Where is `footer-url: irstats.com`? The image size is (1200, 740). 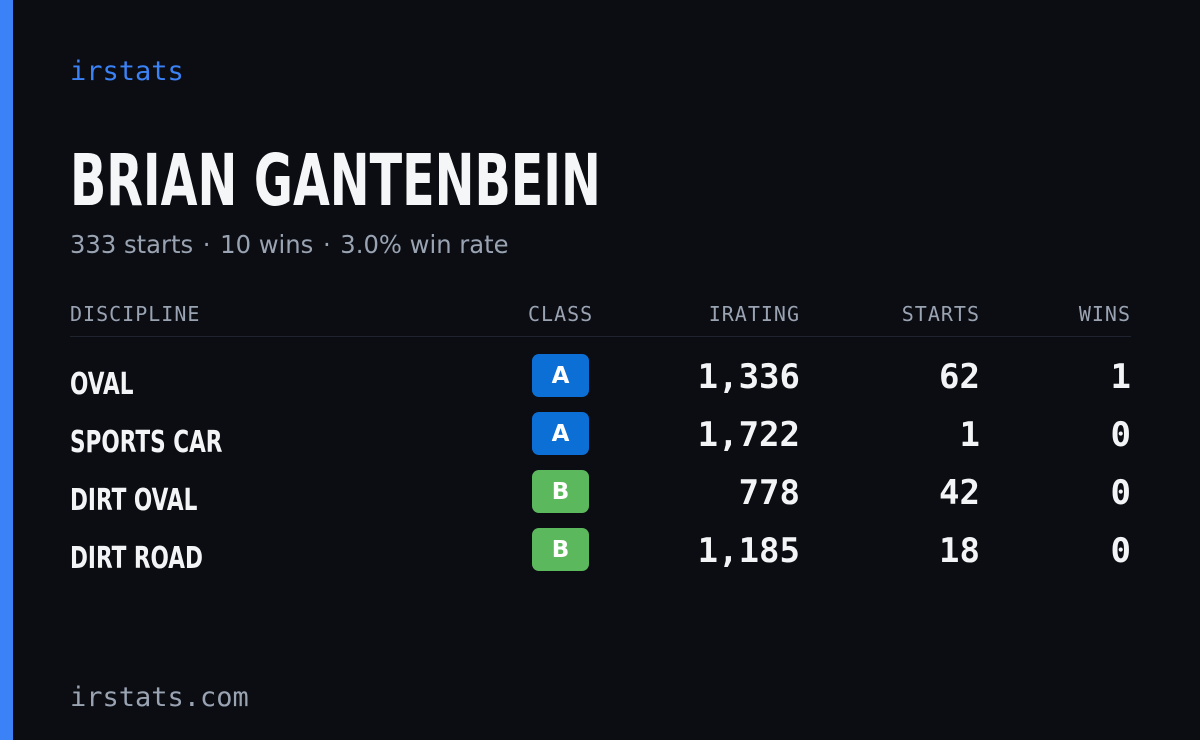
footer-url: irstats.com is located at coordinates (159, 697).